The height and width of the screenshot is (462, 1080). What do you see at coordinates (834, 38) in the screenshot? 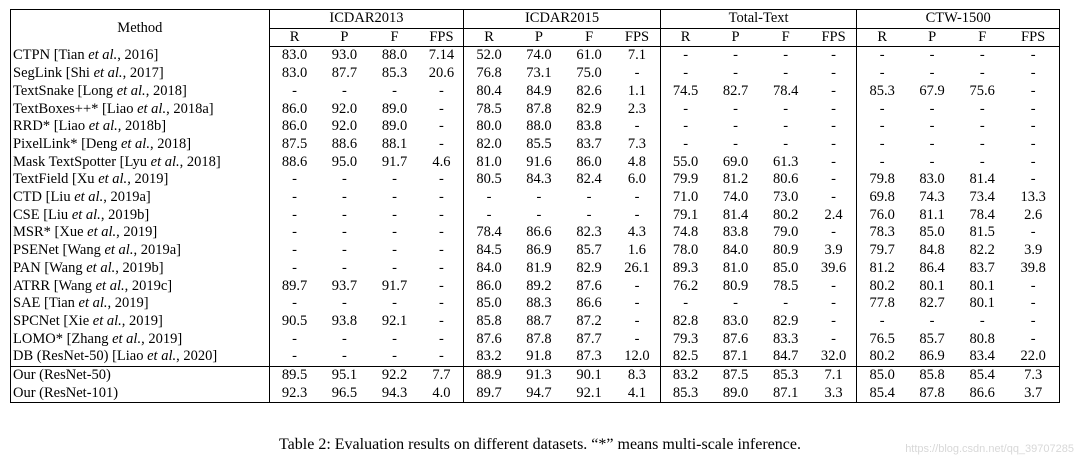
I see `metric-header: FPS` at bounding box center [834, 38].